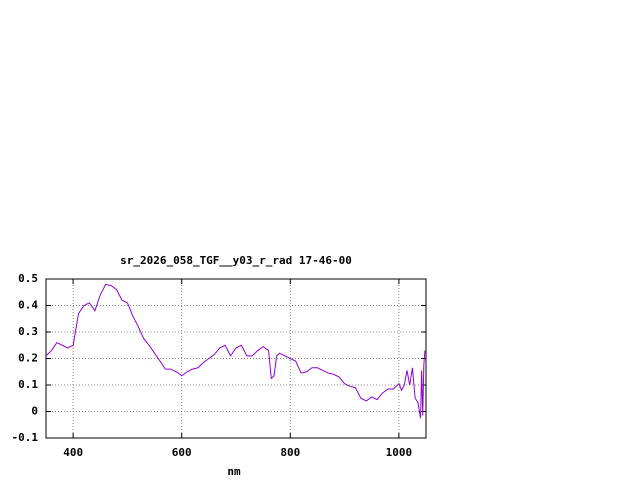 This screenshot has height=480, width=640. I want to click on x-tick-label: 400, so click(73, 452).